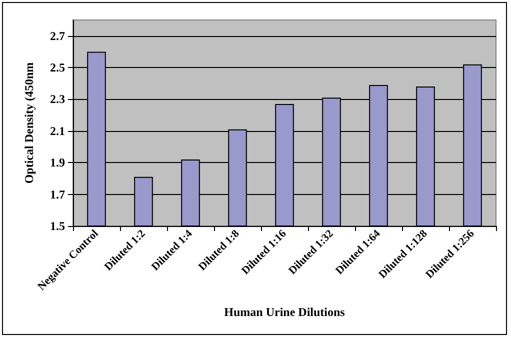  Describe the element at coordinates (57, 194) in the screenshot. I see `y-tick-label: 1.7` at that location.